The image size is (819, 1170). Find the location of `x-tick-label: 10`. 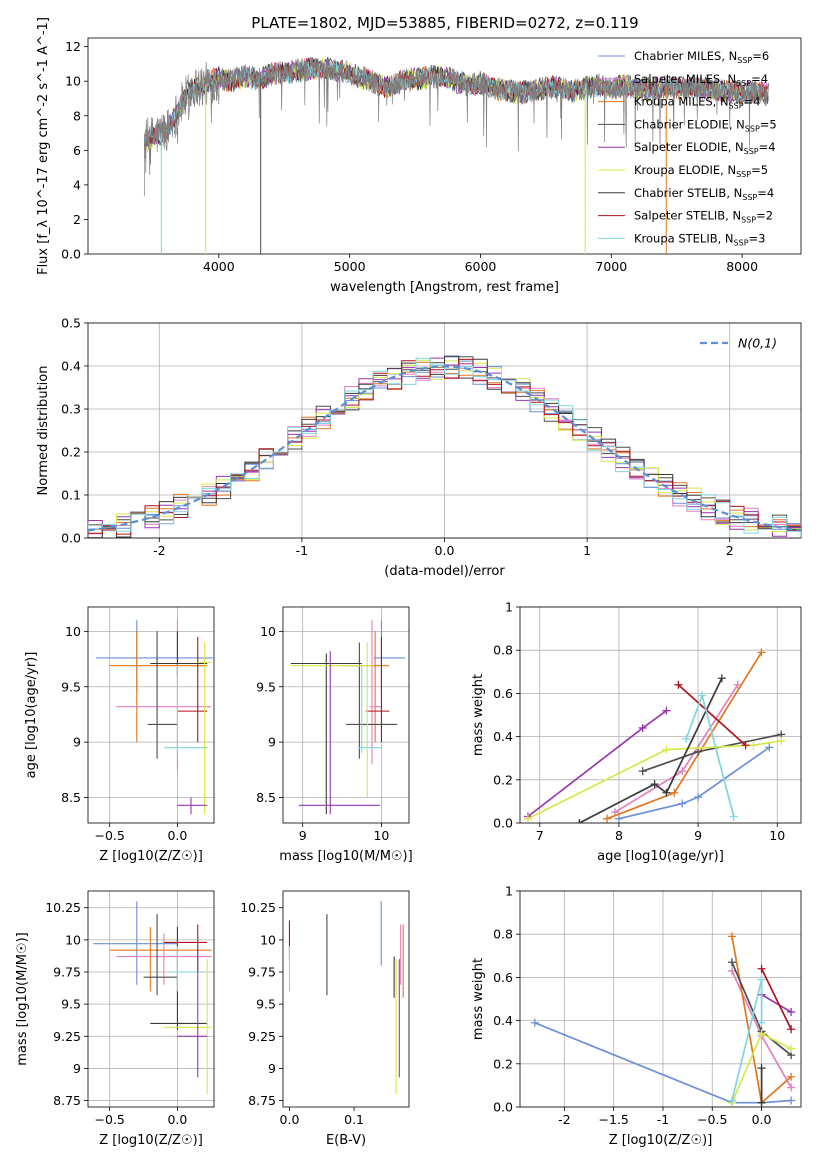

x-tick-label: 10 is located at coordinates (381, 835).